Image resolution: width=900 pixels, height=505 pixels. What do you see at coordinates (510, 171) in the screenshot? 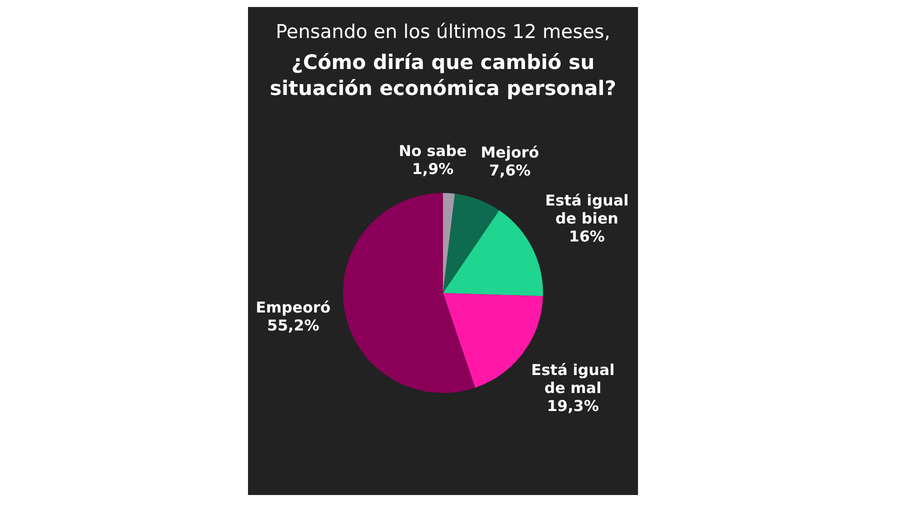
I see `data-label: 7,6%` at bounding box center [510, 171].